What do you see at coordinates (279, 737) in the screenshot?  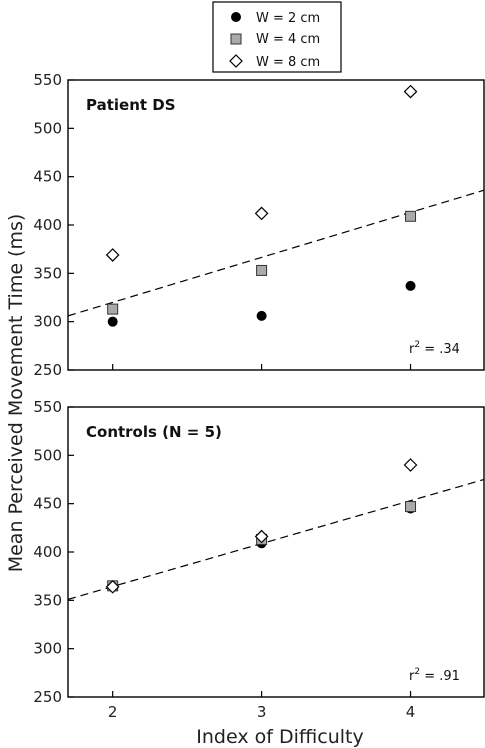 I see `x-axis-title: Index of Difficulty` at bounding box center [279, 737].